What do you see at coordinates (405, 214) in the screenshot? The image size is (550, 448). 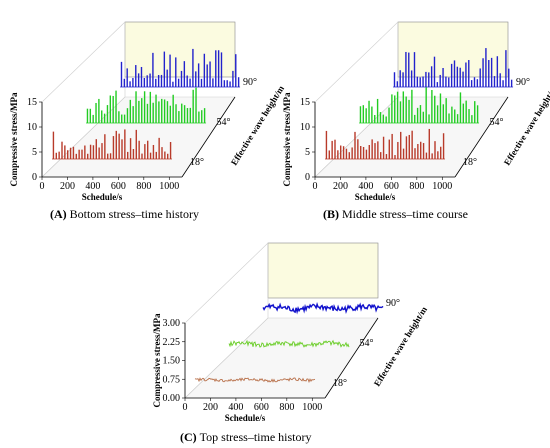 I see `caption-b-title: Middle stress–time course` at bounding box center [405, 214].